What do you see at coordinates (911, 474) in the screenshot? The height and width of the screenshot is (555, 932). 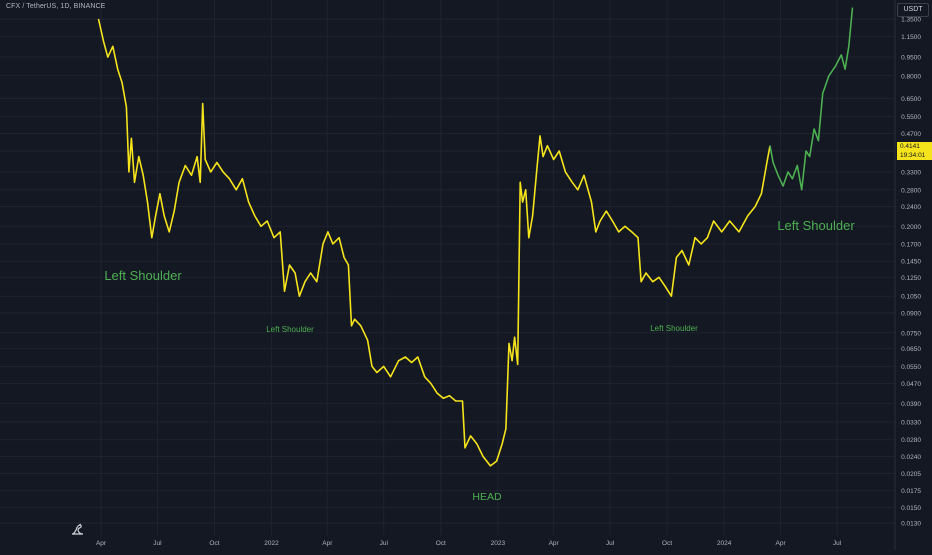 I see `price-tick-label: 0.0205` at bounding box center [911, 474].